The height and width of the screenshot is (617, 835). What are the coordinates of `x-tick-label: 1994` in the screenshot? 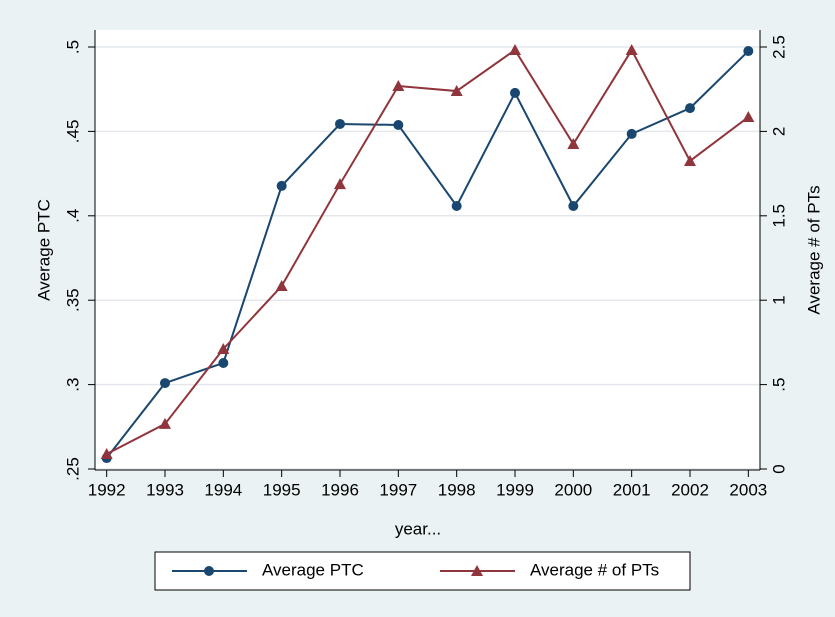 It's located at (223, 489).